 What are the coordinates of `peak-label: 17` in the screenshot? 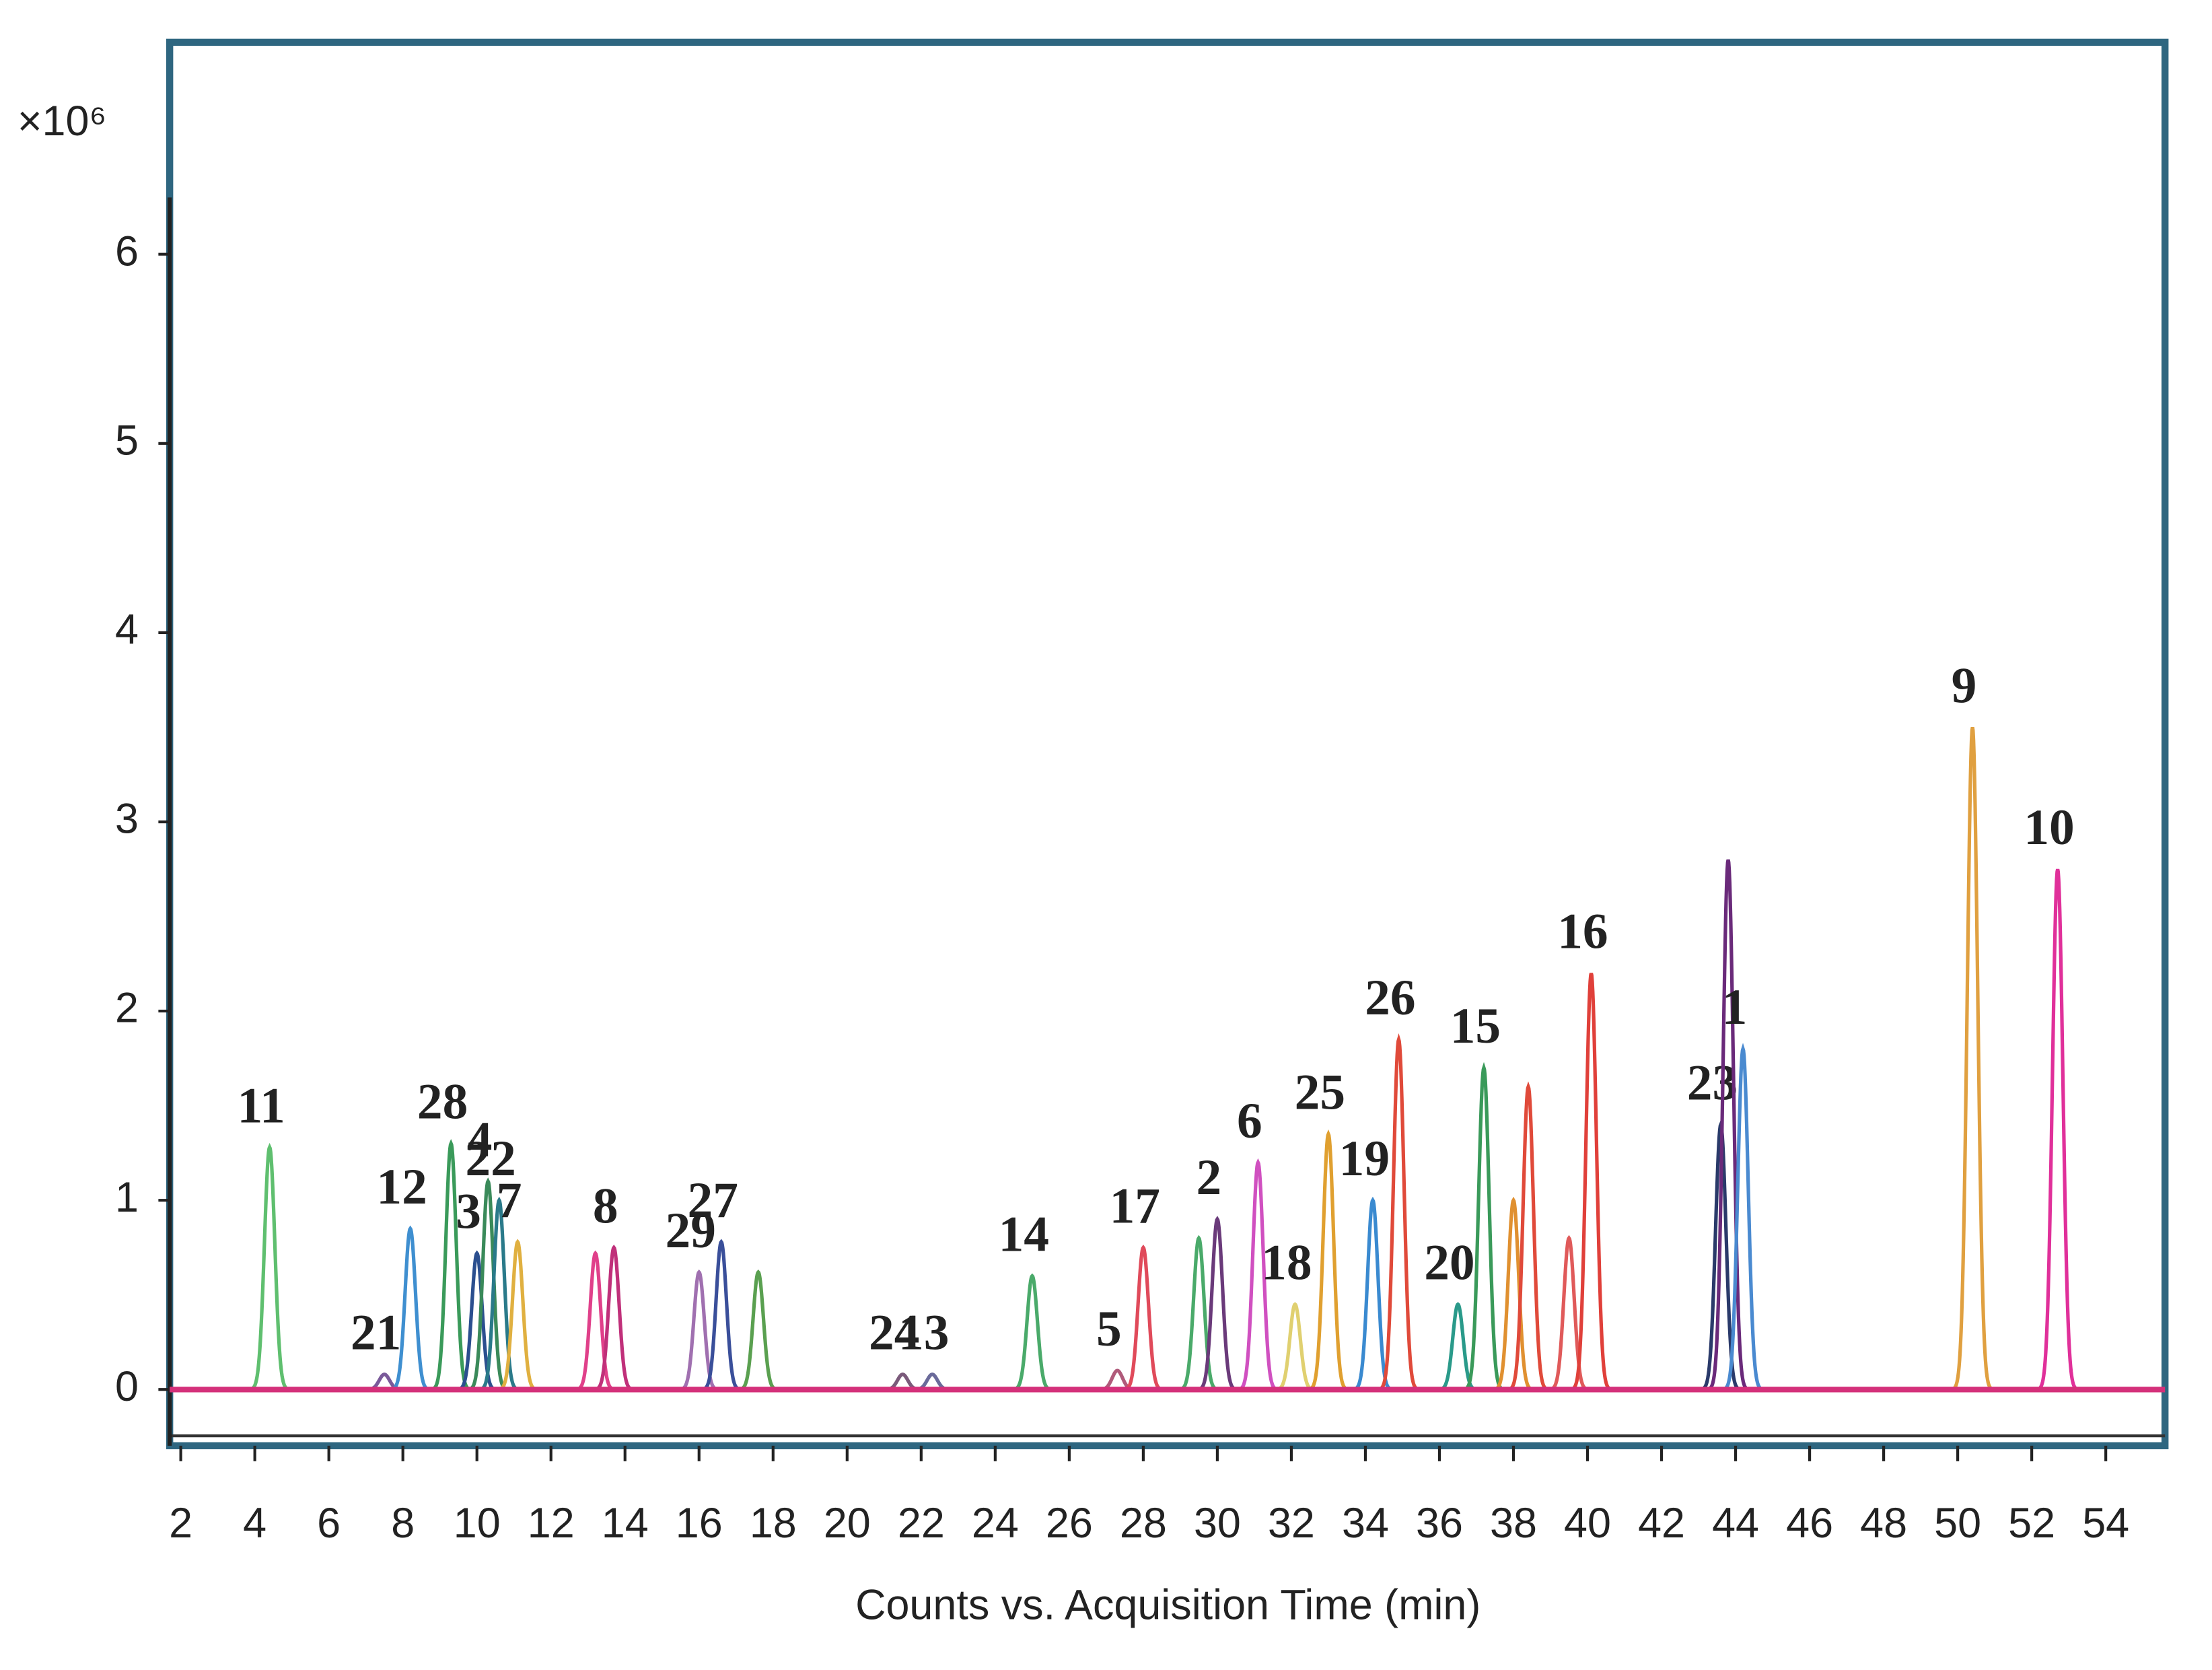 It's located at (1135, 1206).